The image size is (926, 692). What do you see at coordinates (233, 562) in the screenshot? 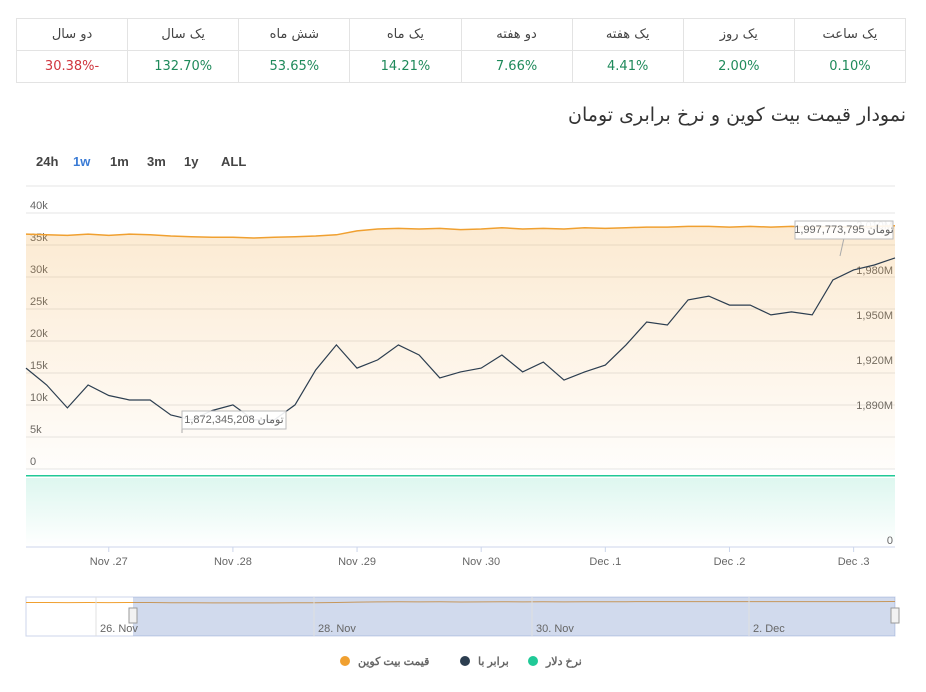
I see `x-tick-label: Nov .28` at bounding box center [233, 562].